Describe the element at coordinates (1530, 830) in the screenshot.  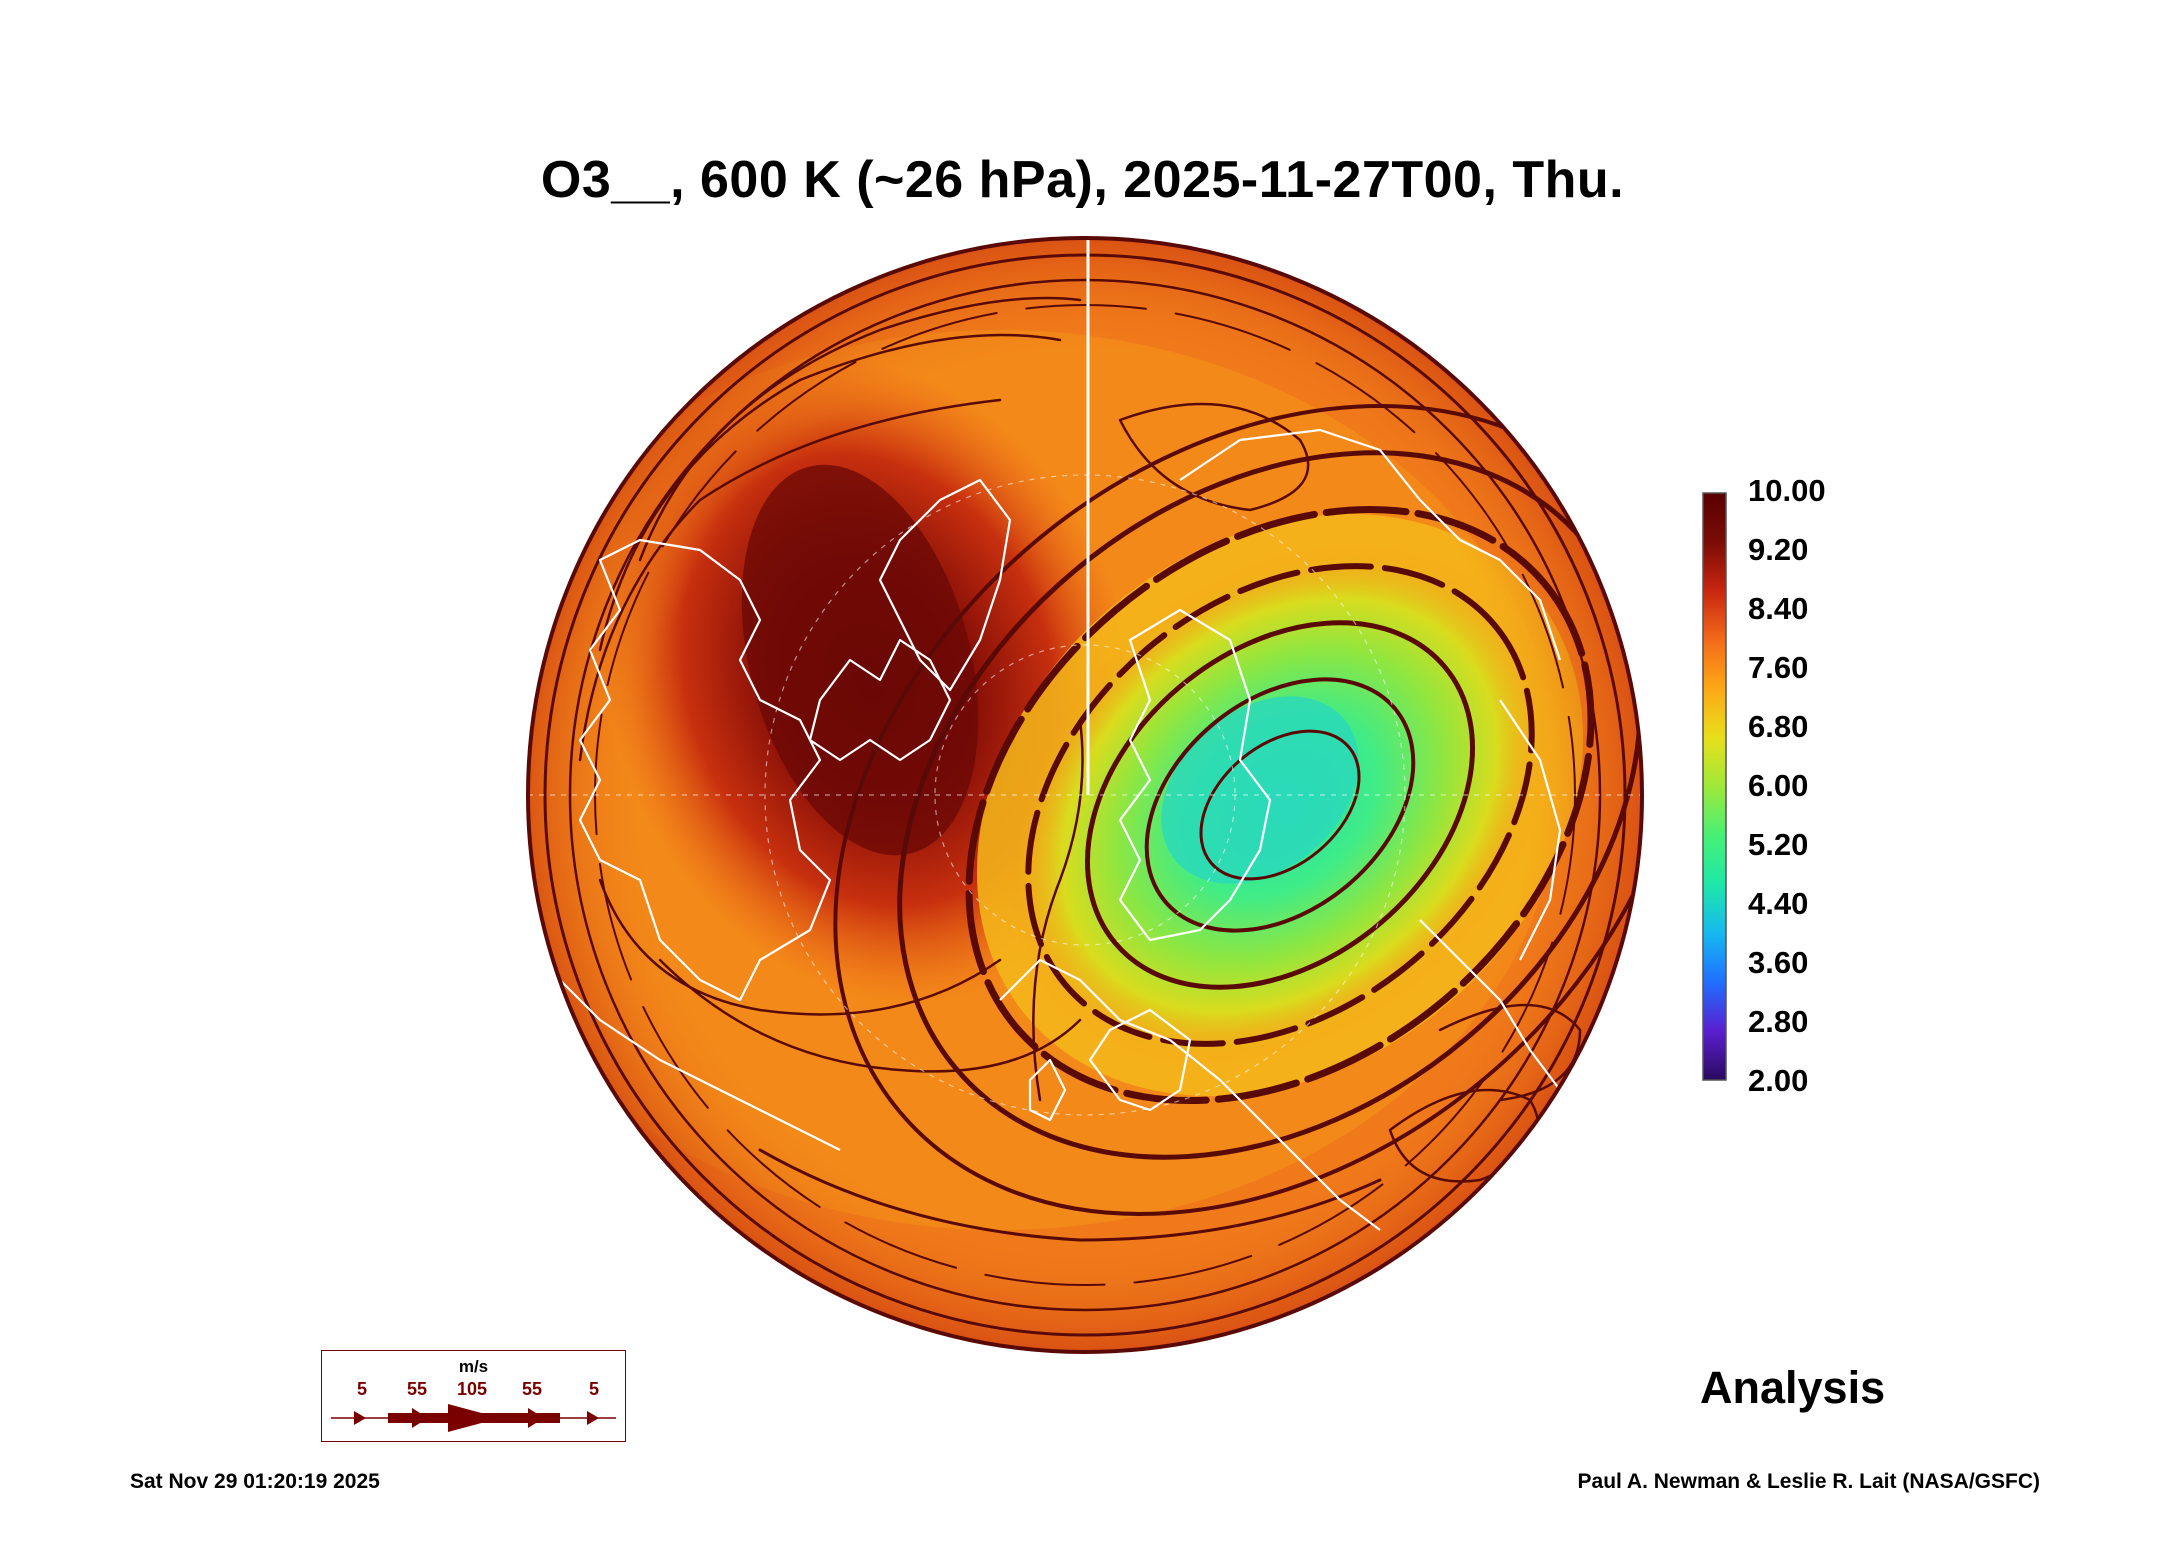
I see `coastline-east-asia` at that location.